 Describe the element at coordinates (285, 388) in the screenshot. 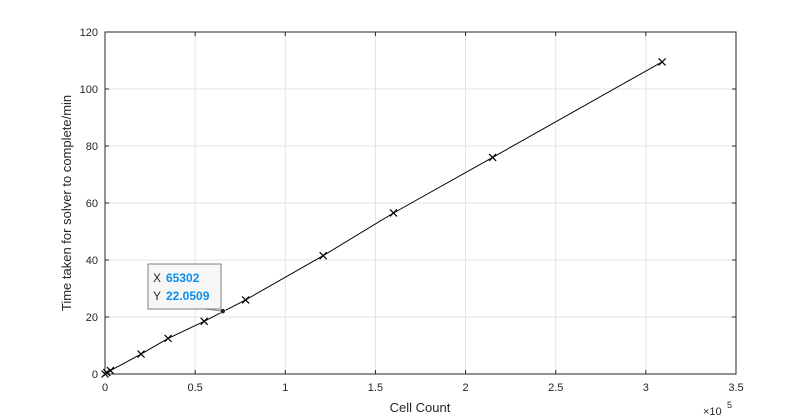

I see `x-tick-label: 1` at that location.